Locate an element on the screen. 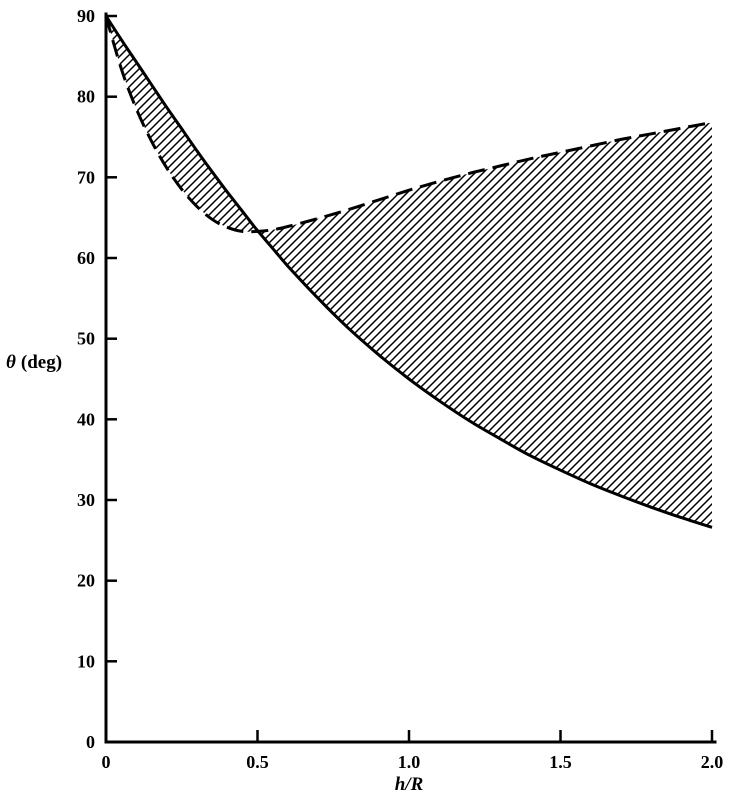 Image resolution: width=732 pixels, height=810 pixels. y-tick-label: 60 is located at coordinates (86, 258).